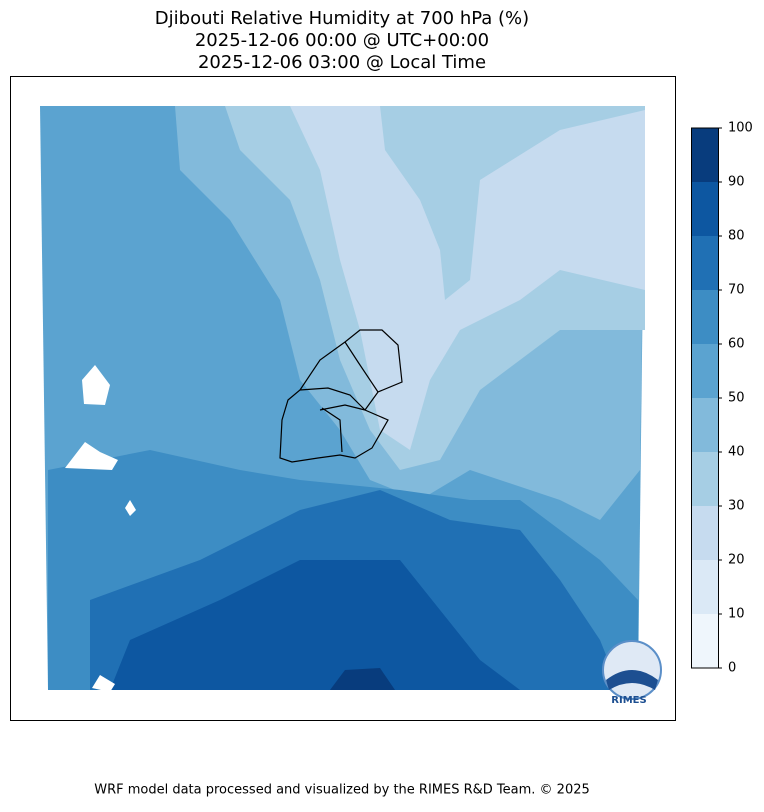 The width and height of the screenshot is (764, 812). Describe the element at coordinates (736, 506) in the screenshot. I see `colorbar-tick-label: 30` at that location.